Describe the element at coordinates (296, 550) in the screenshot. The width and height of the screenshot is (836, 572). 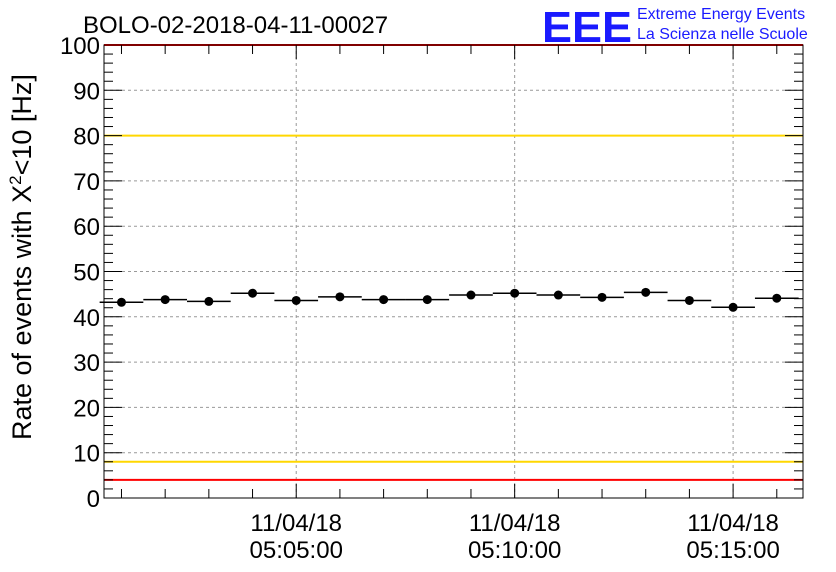
I see `x-tick-label-time: 05:05:00` at that location.